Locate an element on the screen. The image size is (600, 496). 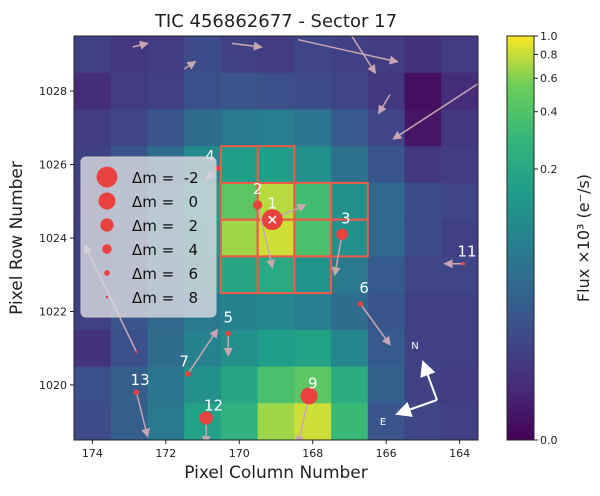
y-tick-label: 1020 is located at coordinates (53, 385).